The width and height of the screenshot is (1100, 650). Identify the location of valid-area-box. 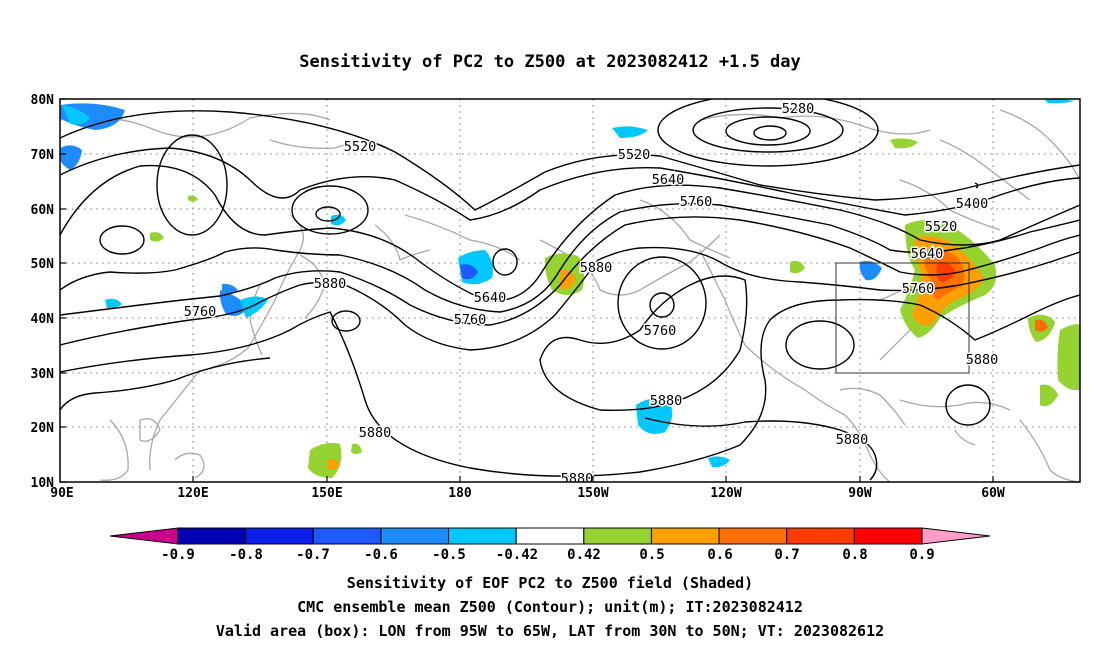
(902, 318).